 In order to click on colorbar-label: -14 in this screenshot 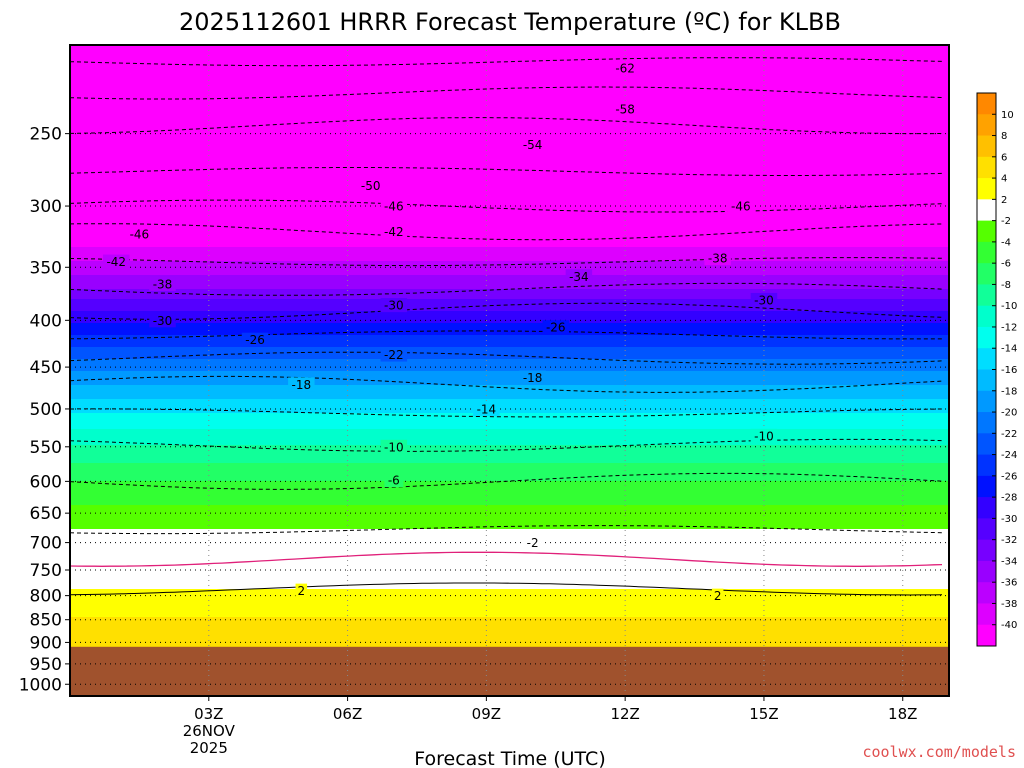, I will do `click(1009, 349)`.